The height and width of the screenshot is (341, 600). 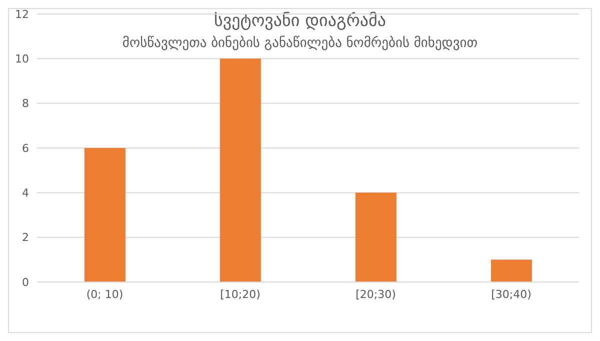 I want to click on y-tick-label: 10, so click(x=22, y=59).